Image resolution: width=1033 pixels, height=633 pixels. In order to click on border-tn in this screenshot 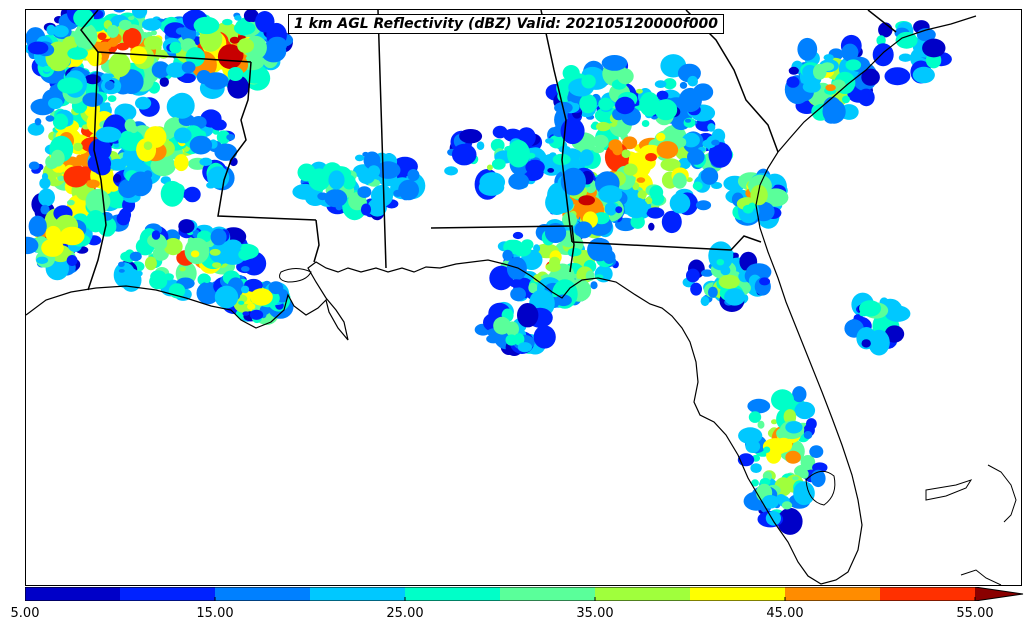, I will do `click(89, 31)`.